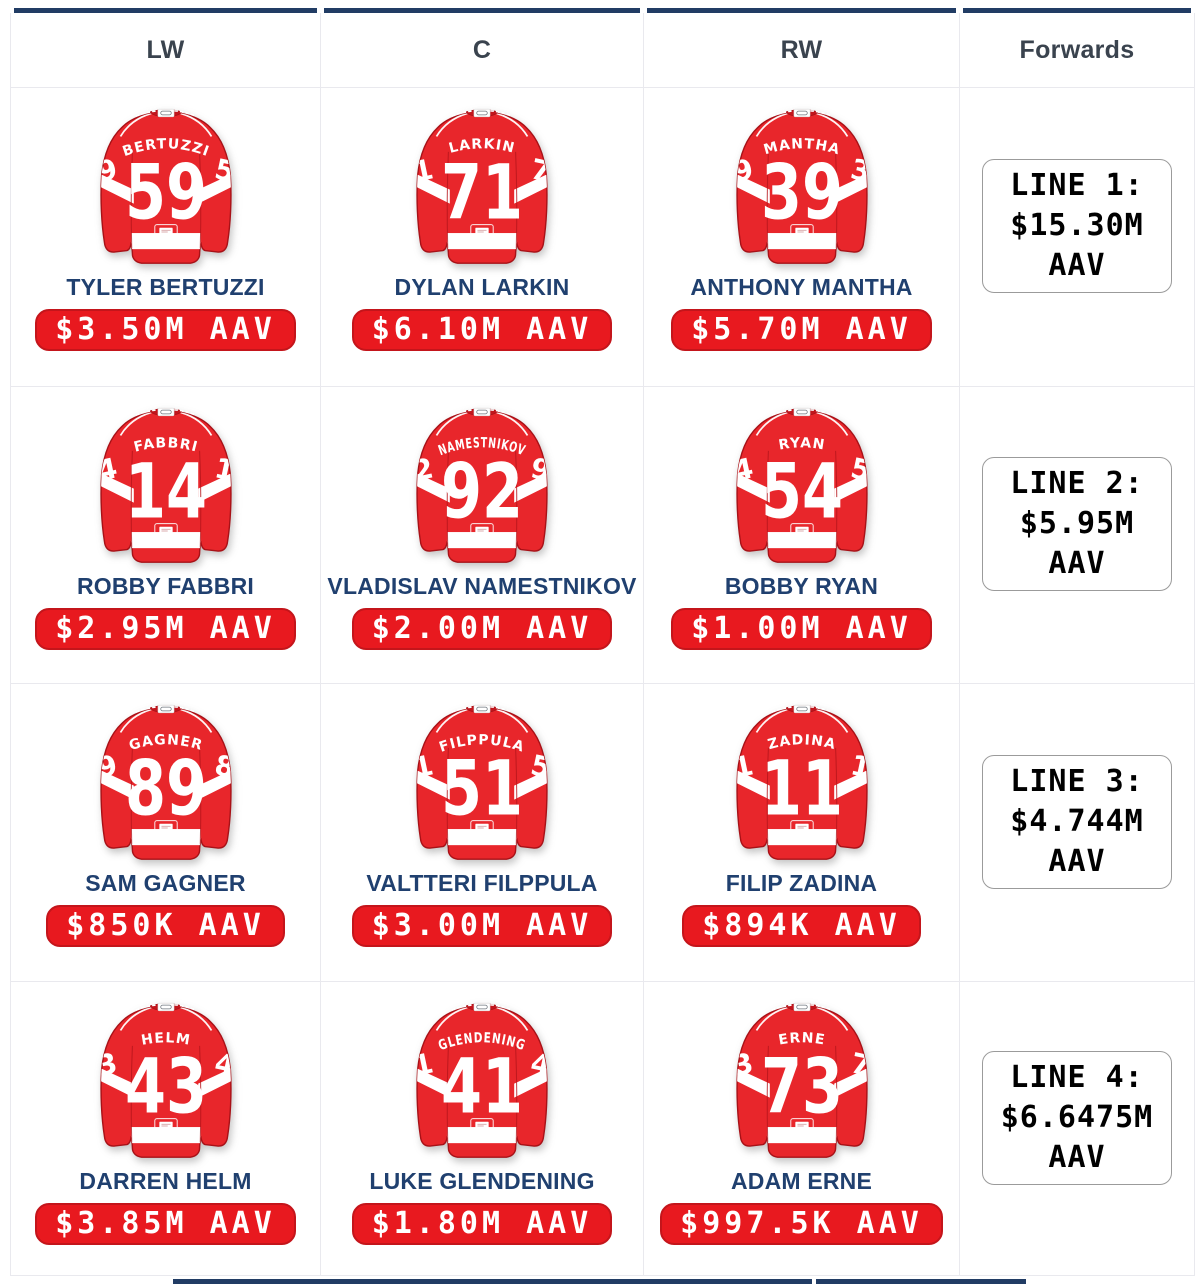  What do you see at coordinates (801, 788) in the screenshot?
I see `jersey-number: 11` at bounding box center [801, 788].